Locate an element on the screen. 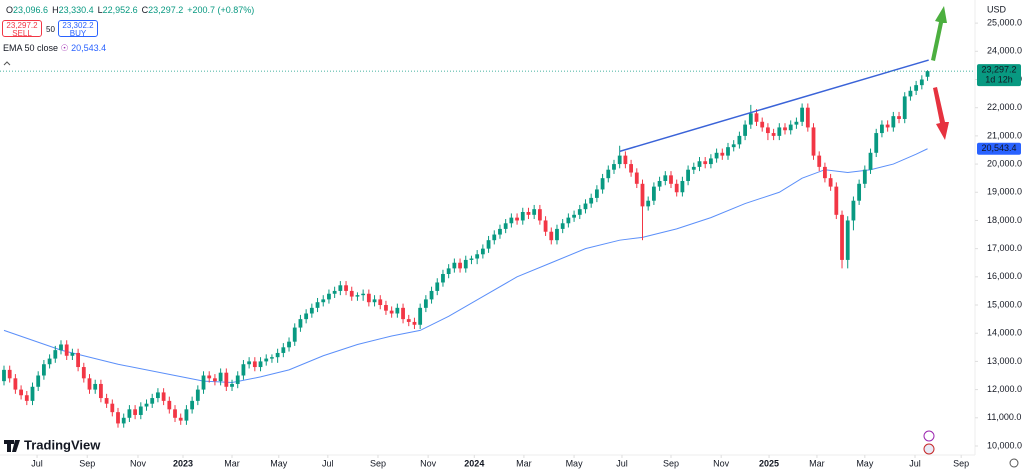  y-tick-label: 17,000.0 is located at coordinates (1004, 248).